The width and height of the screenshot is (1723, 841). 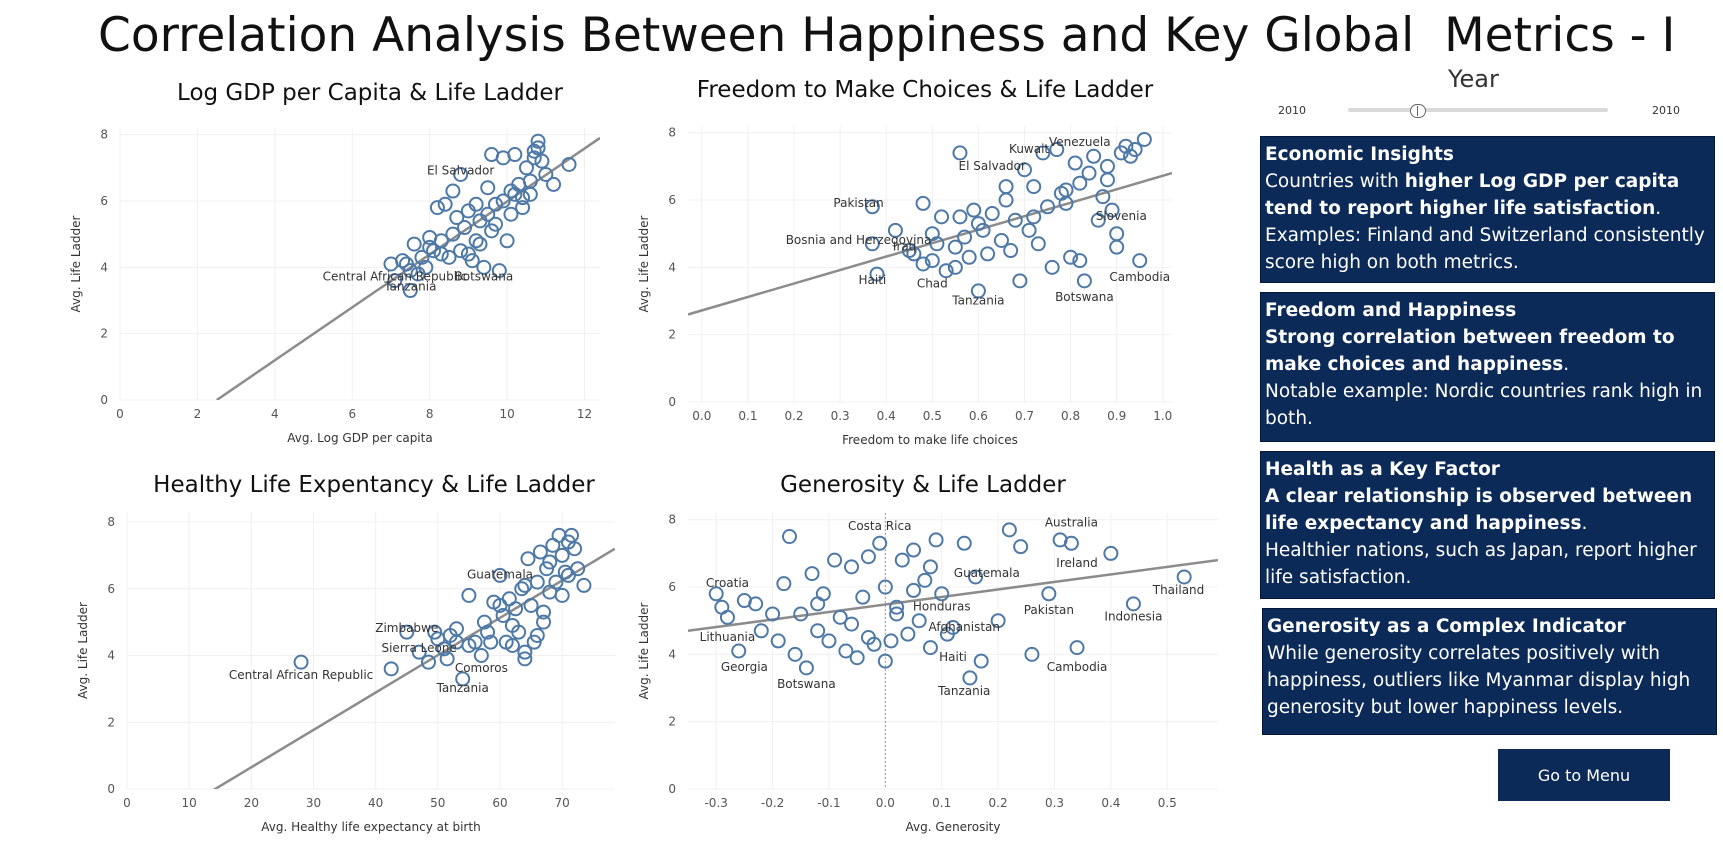 What do you see at coordinates (932, 284) in the screenshot?
I see `point-label: Chad` at bounding box center [932, 284].